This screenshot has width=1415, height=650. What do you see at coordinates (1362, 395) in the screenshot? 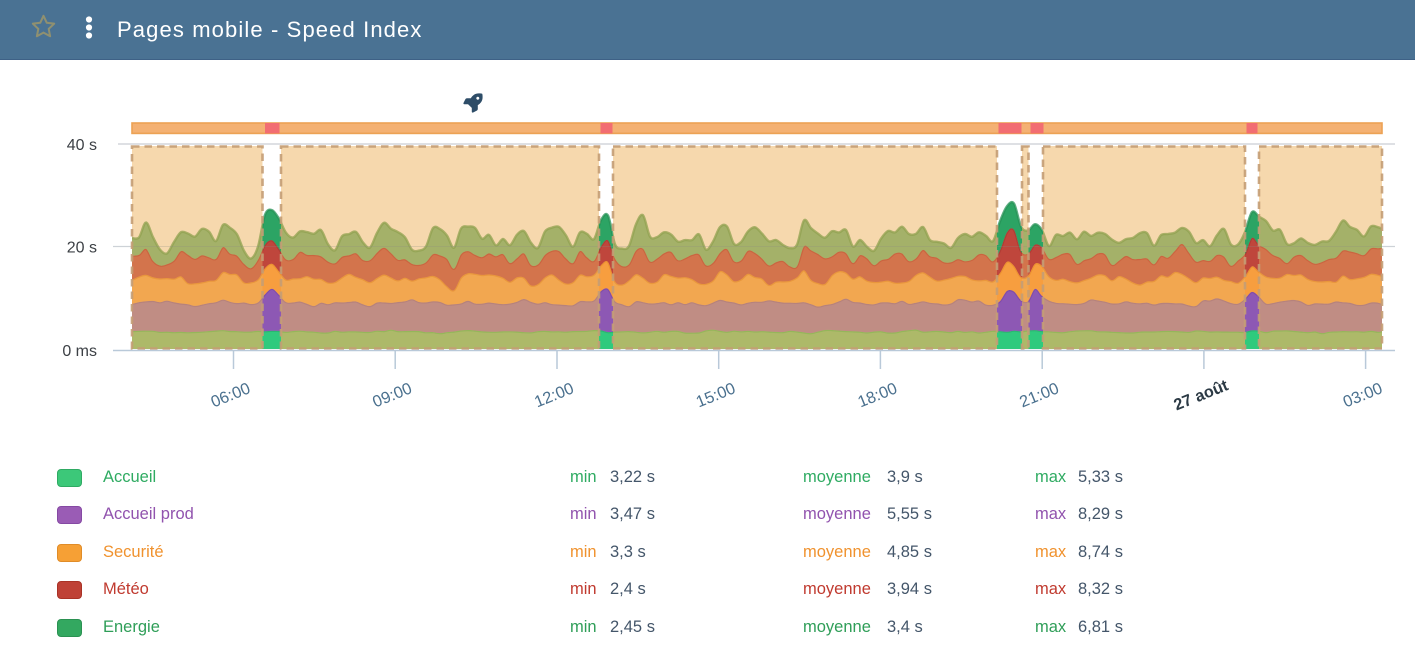
I see `svg-text: 03:00` at bounding box center [1362, 395].